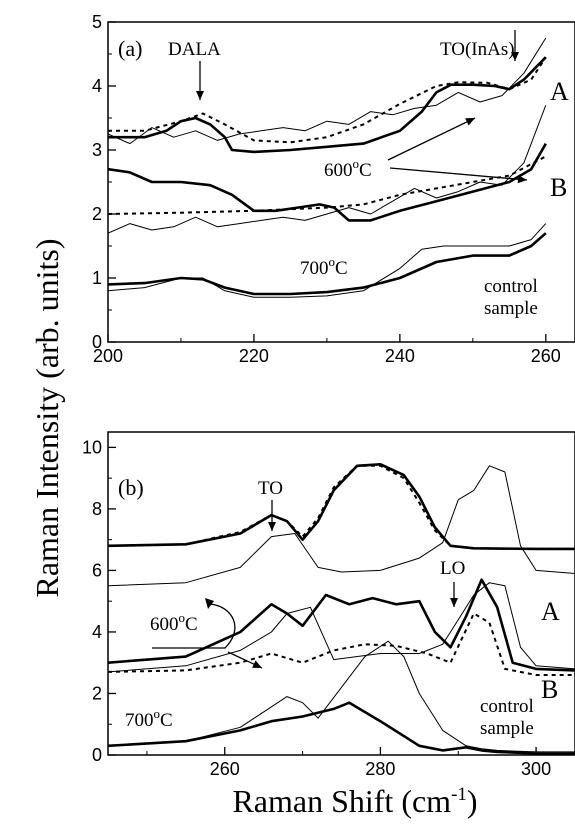 The height and width of the screenshot is (825, 575). What do you see at coordinates (97, 150) in the screenshot?
I see `panel-a-ytick-label-3: 3` at bounding box center [97, 150].